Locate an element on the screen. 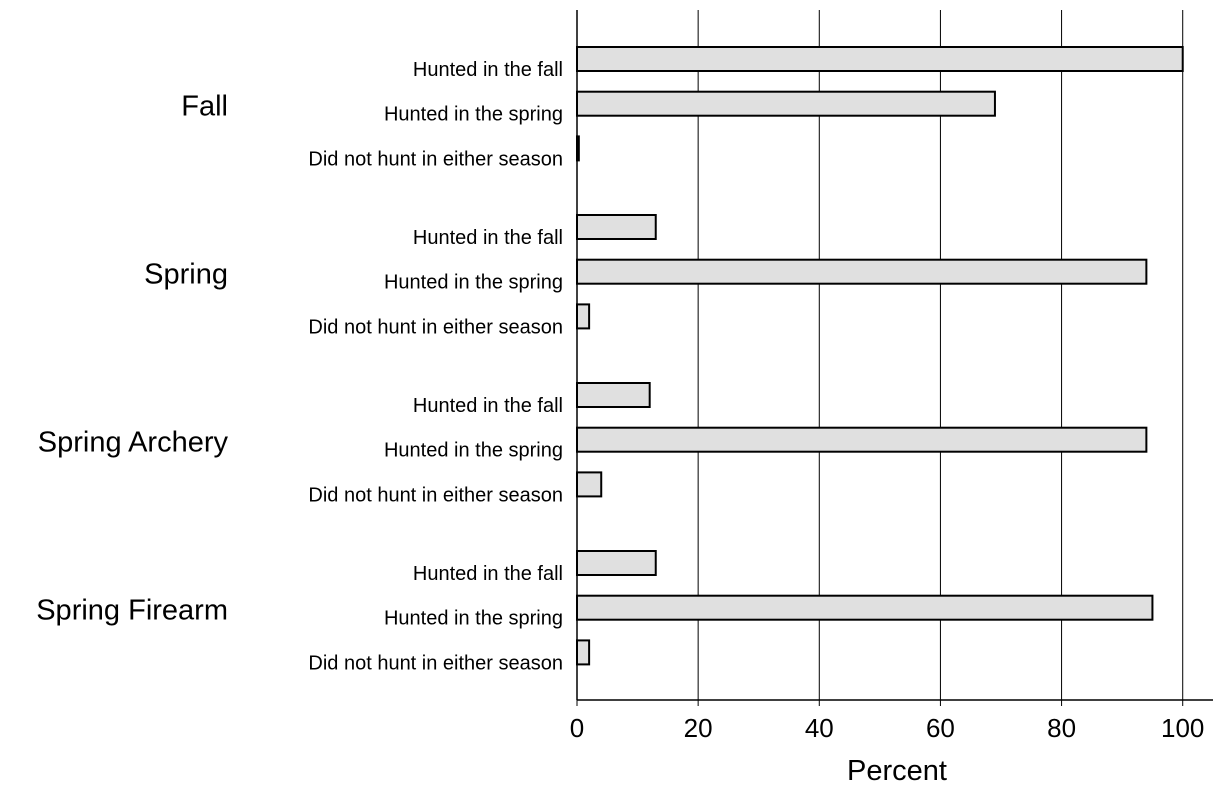 Image resolution: width=1215 pixels, height=785 pixels. x-tick-label: 60 is located at coordinates (940, 728).